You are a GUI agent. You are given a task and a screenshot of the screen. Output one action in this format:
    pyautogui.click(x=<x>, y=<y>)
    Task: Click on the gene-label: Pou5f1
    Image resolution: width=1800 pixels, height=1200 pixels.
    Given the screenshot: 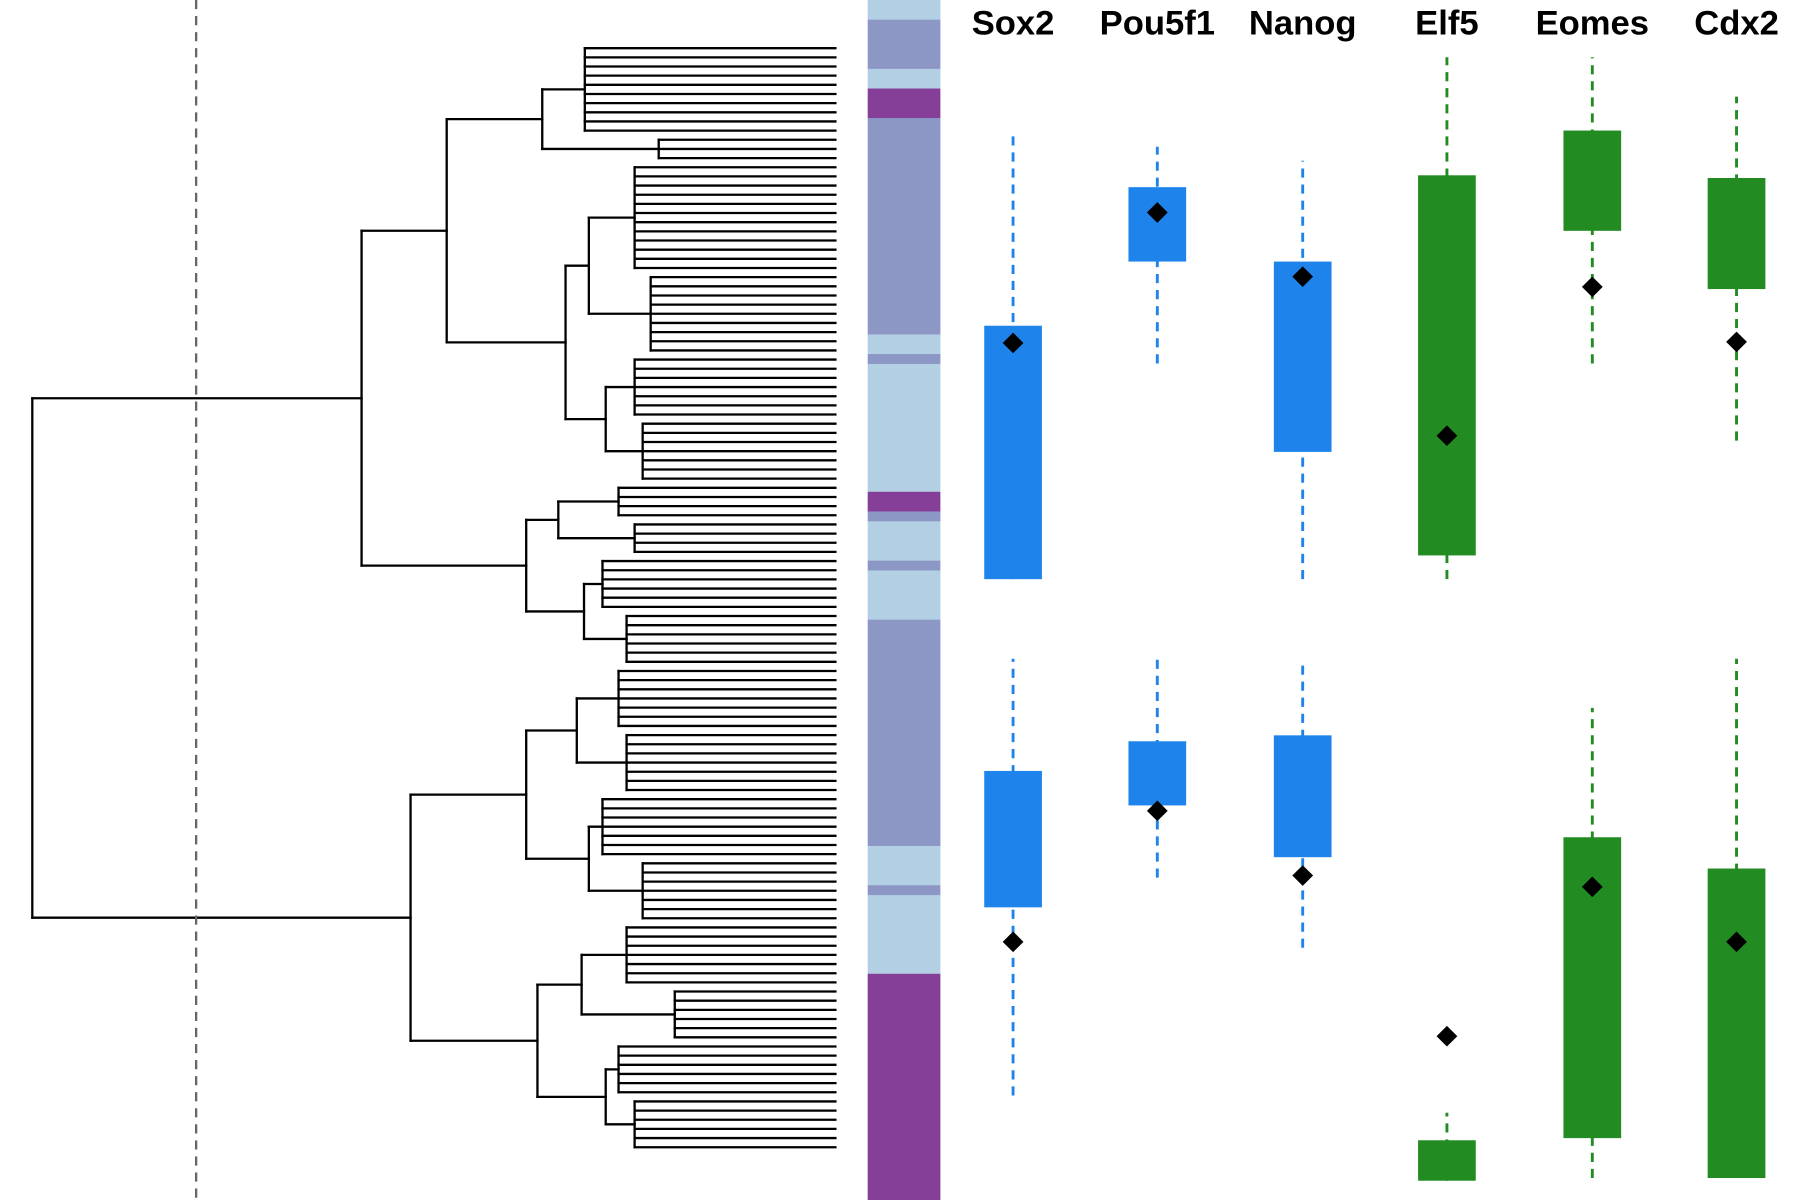 What is the action you would take?
    pyautogui.click(x=1157, y=24)
    